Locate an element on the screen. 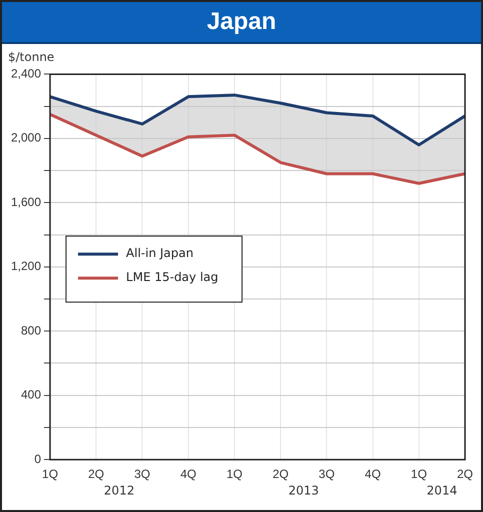 The image size is (483, 512). y-tick-label: 400 is located at coordinates (31, 395).